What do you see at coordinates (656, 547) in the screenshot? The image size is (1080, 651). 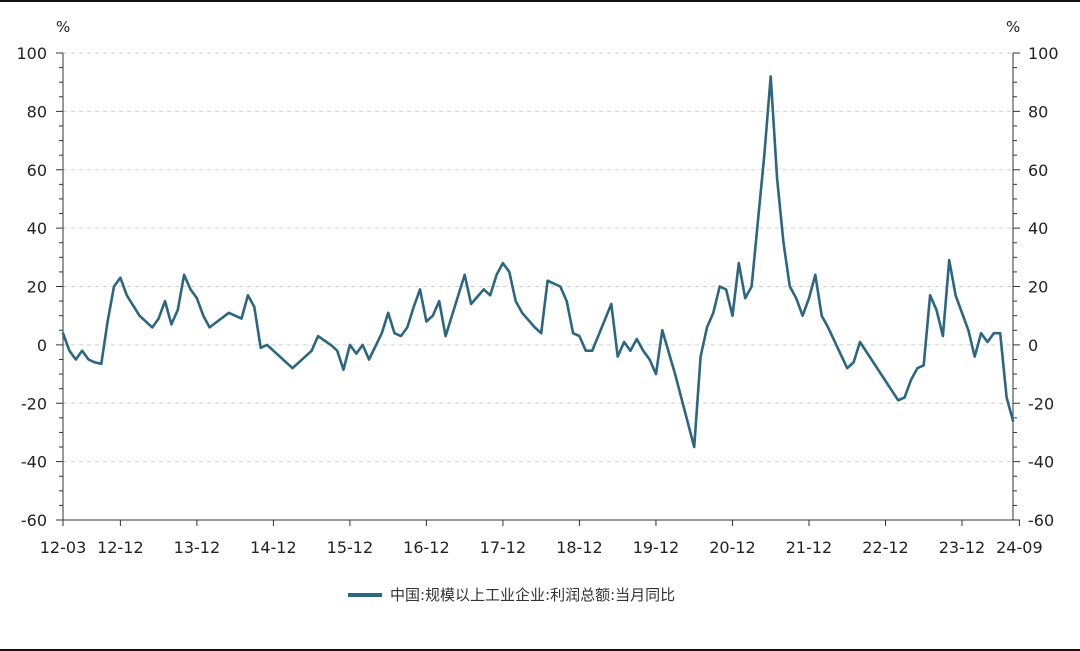 I see `x-tick-label: 19-12` at bounding box center [656, 547].